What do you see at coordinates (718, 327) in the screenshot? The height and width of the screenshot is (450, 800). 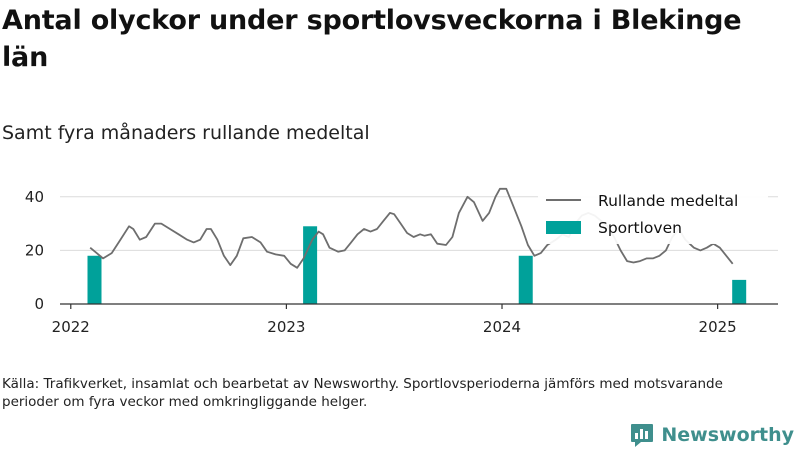 I see `x-tick-label-2025: 2025` at bounding box center [718, 327].